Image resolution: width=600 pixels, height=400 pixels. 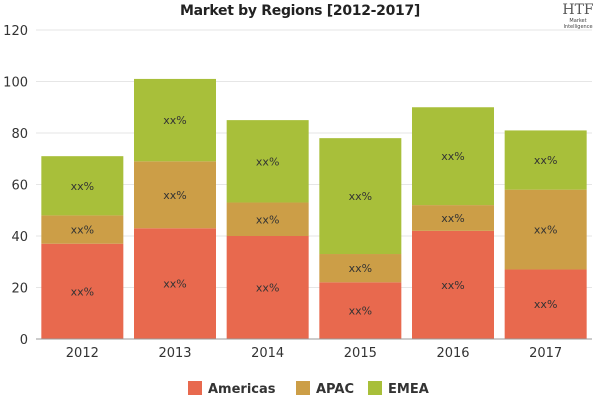 I want to click on legend-label: Americas, so click(x=242, y=389).